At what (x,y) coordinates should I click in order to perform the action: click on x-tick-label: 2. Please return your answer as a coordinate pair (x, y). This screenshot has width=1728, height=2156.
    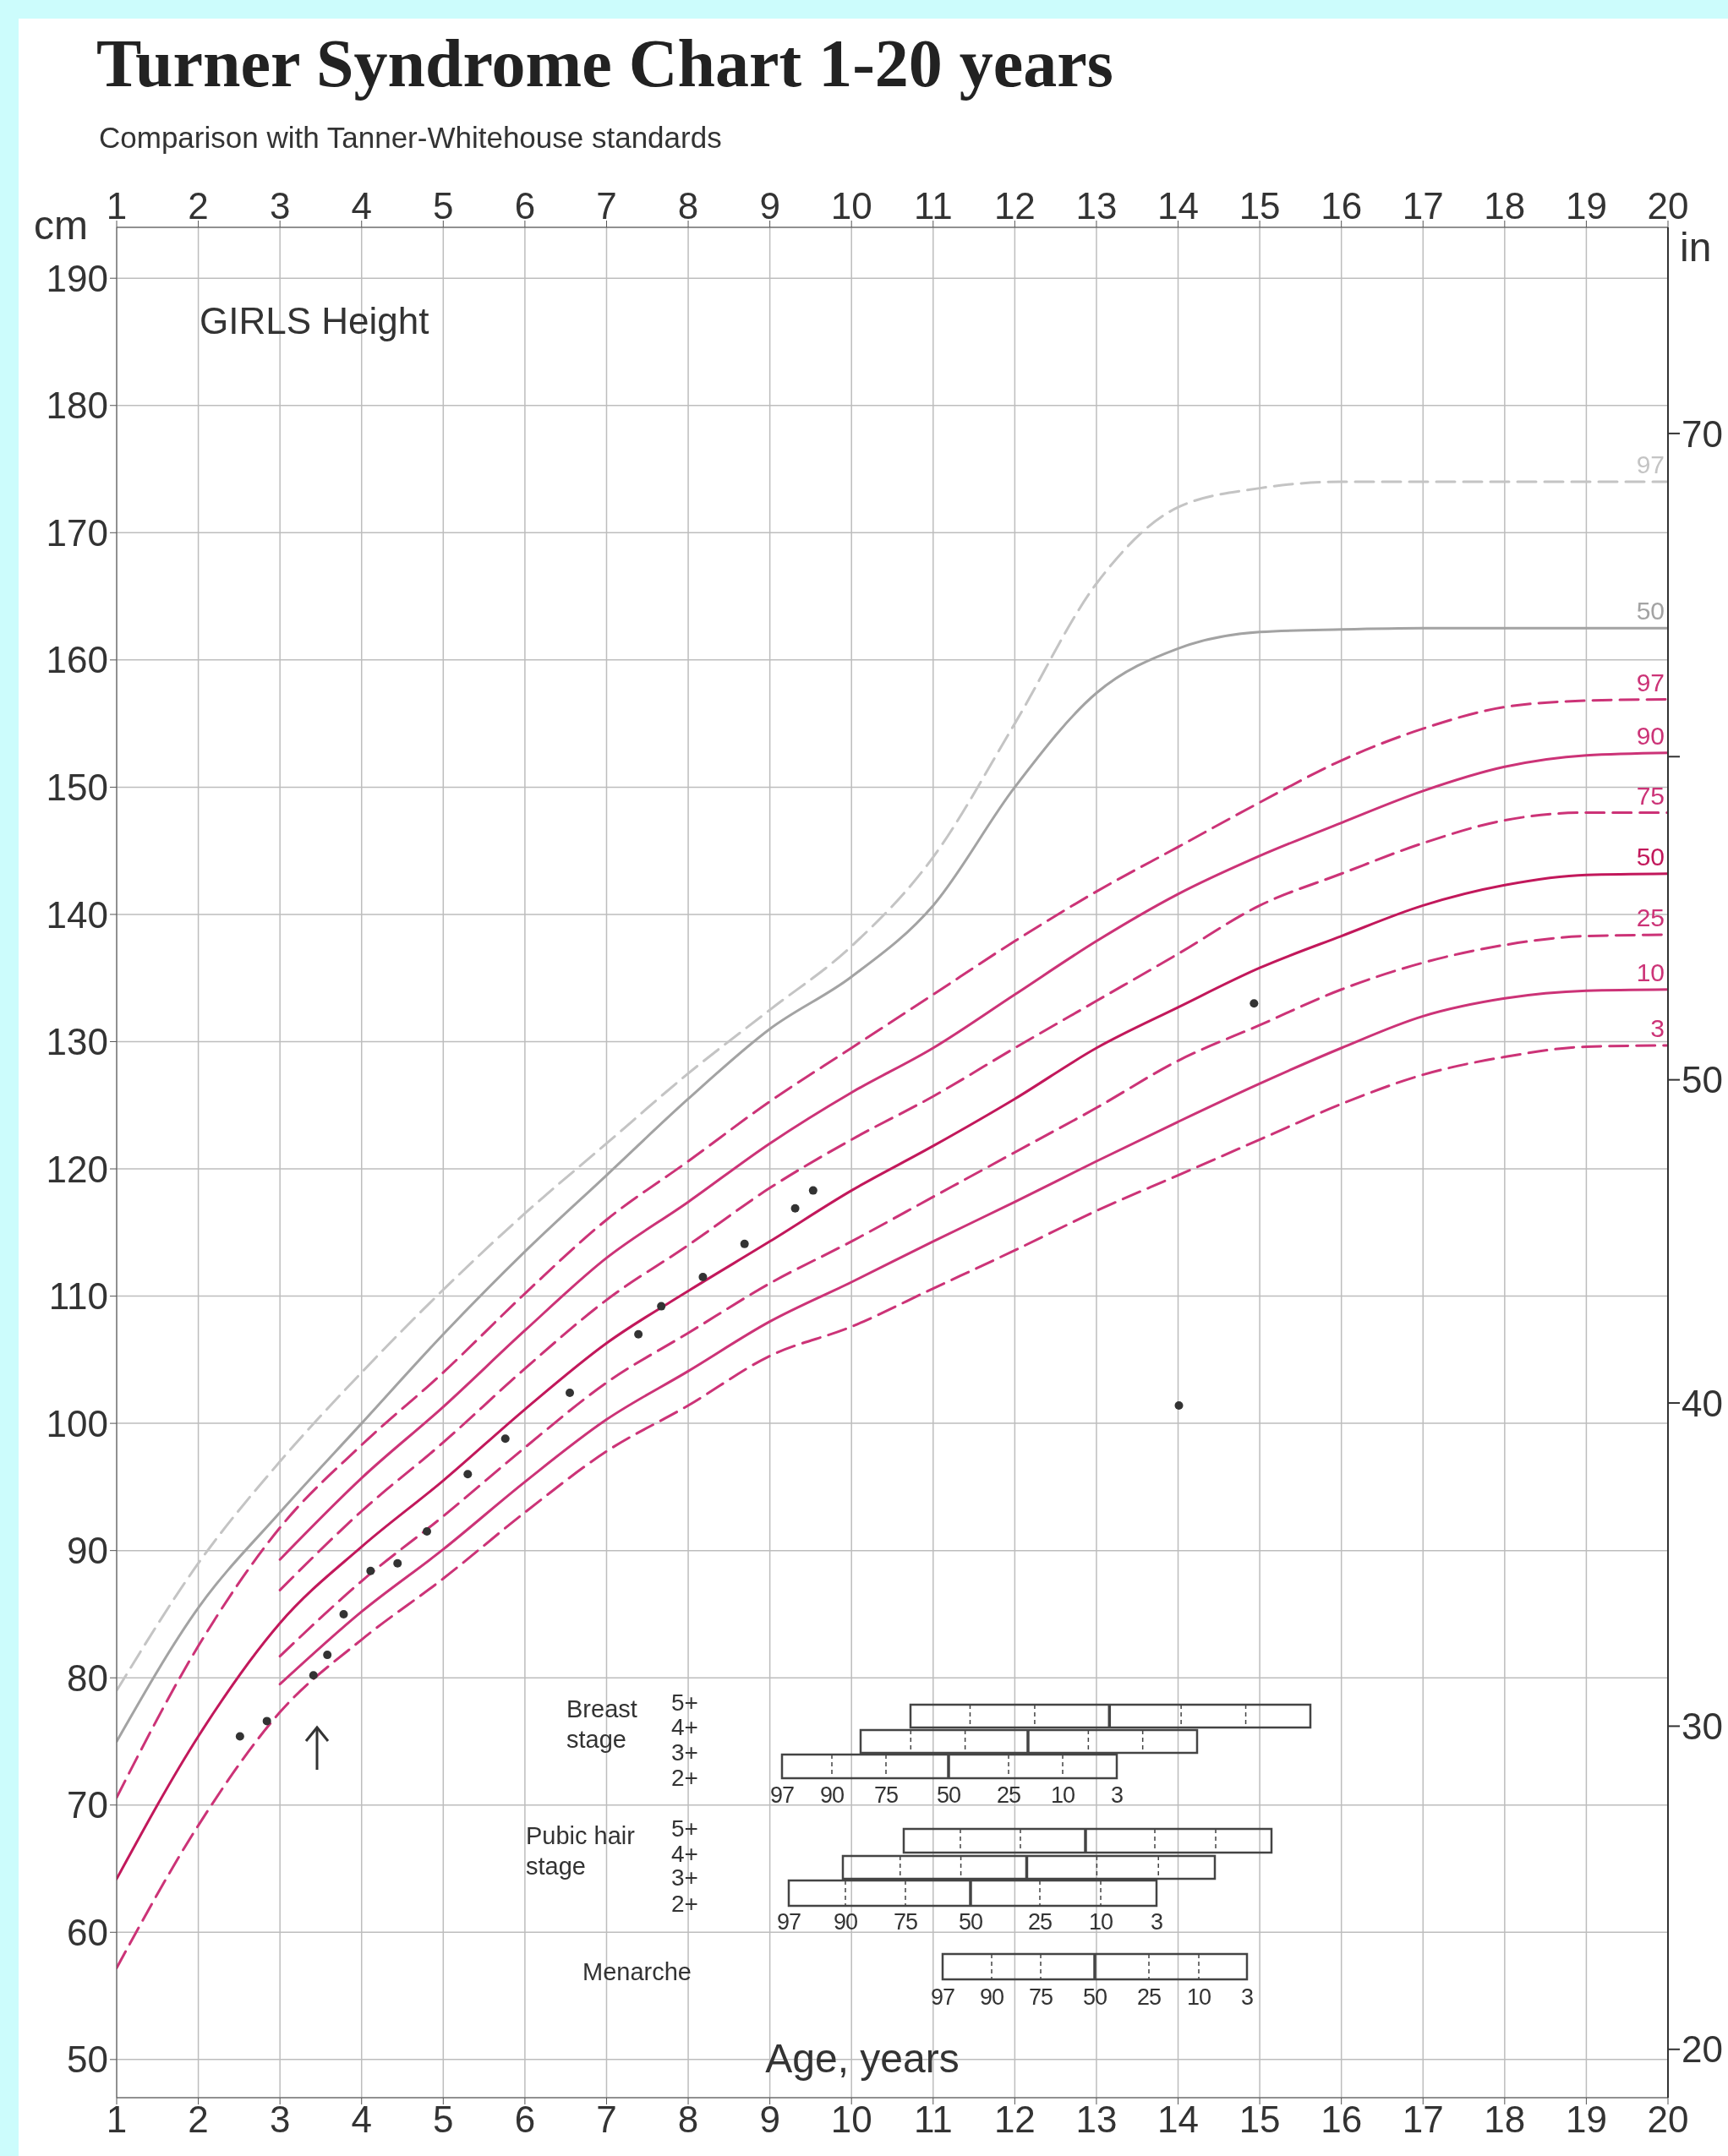
    Looking at the image, I should click on (198, 206).